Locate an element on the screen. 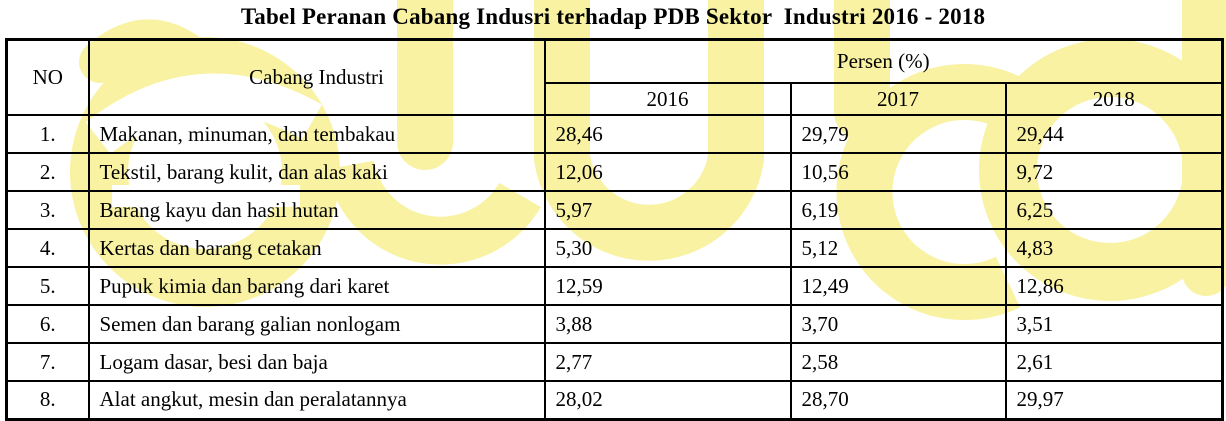 The width and height of the screenshot is (1226, 421). value-2018: 9,72 is located at coordinates (1114, 172).